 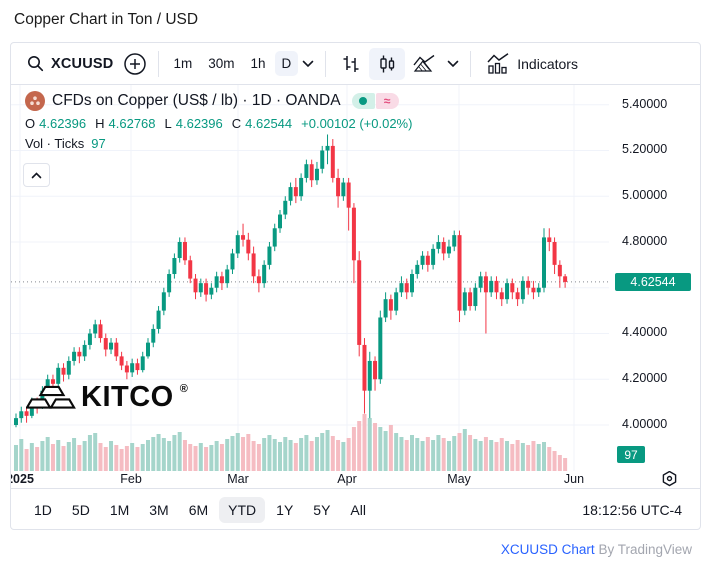 What do you see at coordinates (35, 101) in the screenshot?
I see `copper-logo-icon` at bounding box center [35, 101].